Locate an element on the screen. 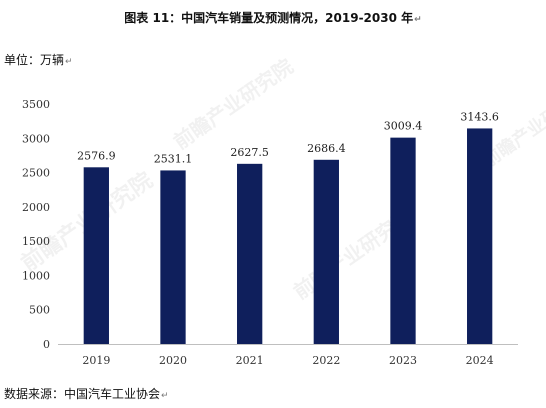 The width and height of the screenshot is (546, 408). unit-label: 单位：万辆↵ is located at coordinates (38, 59).